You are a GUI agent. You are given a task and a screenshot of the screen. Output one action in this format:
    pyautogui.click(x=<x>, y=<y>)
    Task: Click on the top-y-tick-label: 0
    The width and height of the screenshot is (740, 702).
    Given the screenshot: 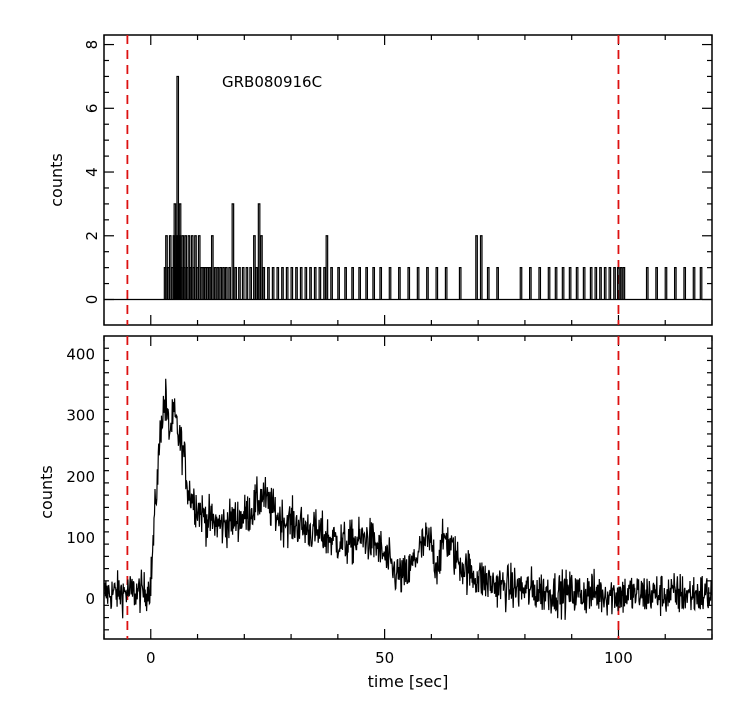 What is the action you would take?
    pyautogui.click(x=92, y=300)
    